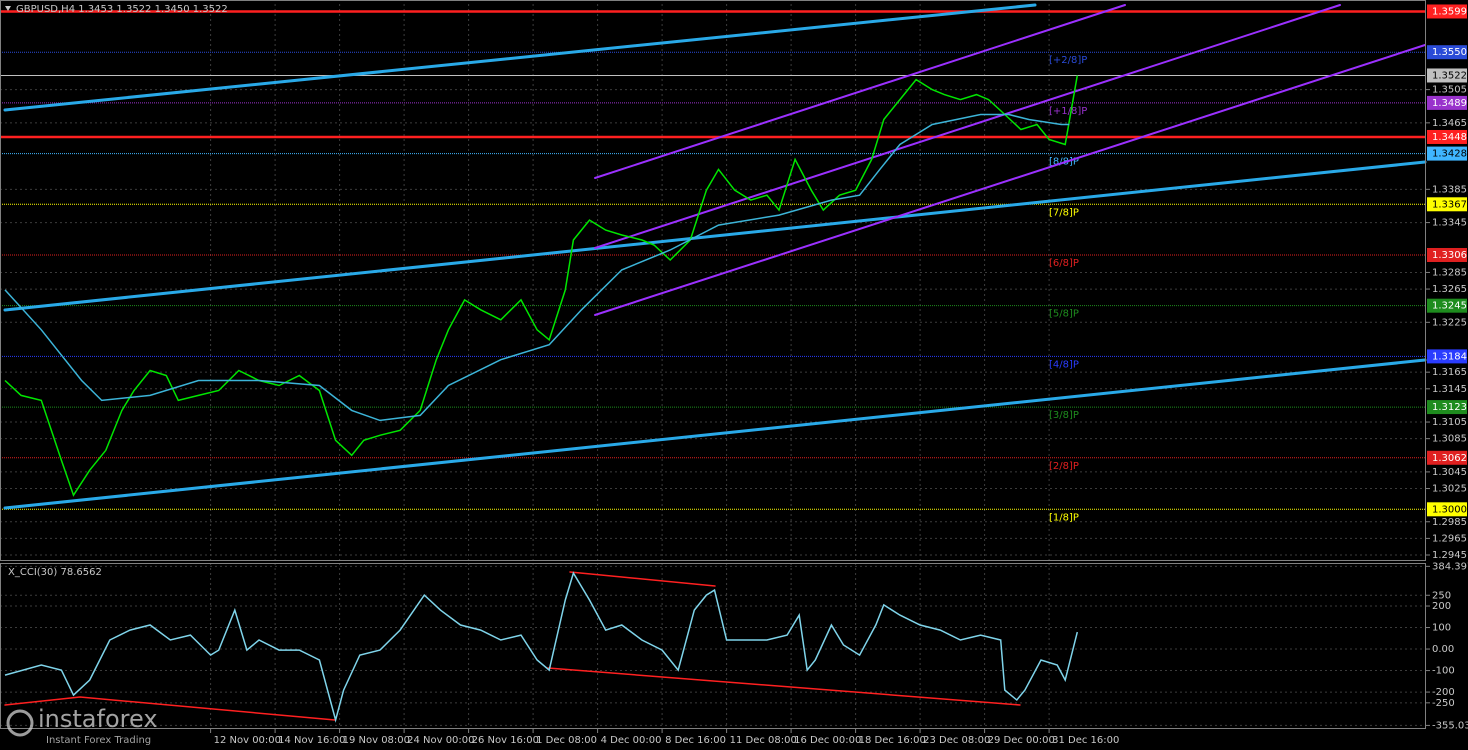 The width and height of the screenshot is (1468, 750). Describe the element at coordinates (1449, 407) in the screenshot. I see `level-label: 1.3123` at that location.